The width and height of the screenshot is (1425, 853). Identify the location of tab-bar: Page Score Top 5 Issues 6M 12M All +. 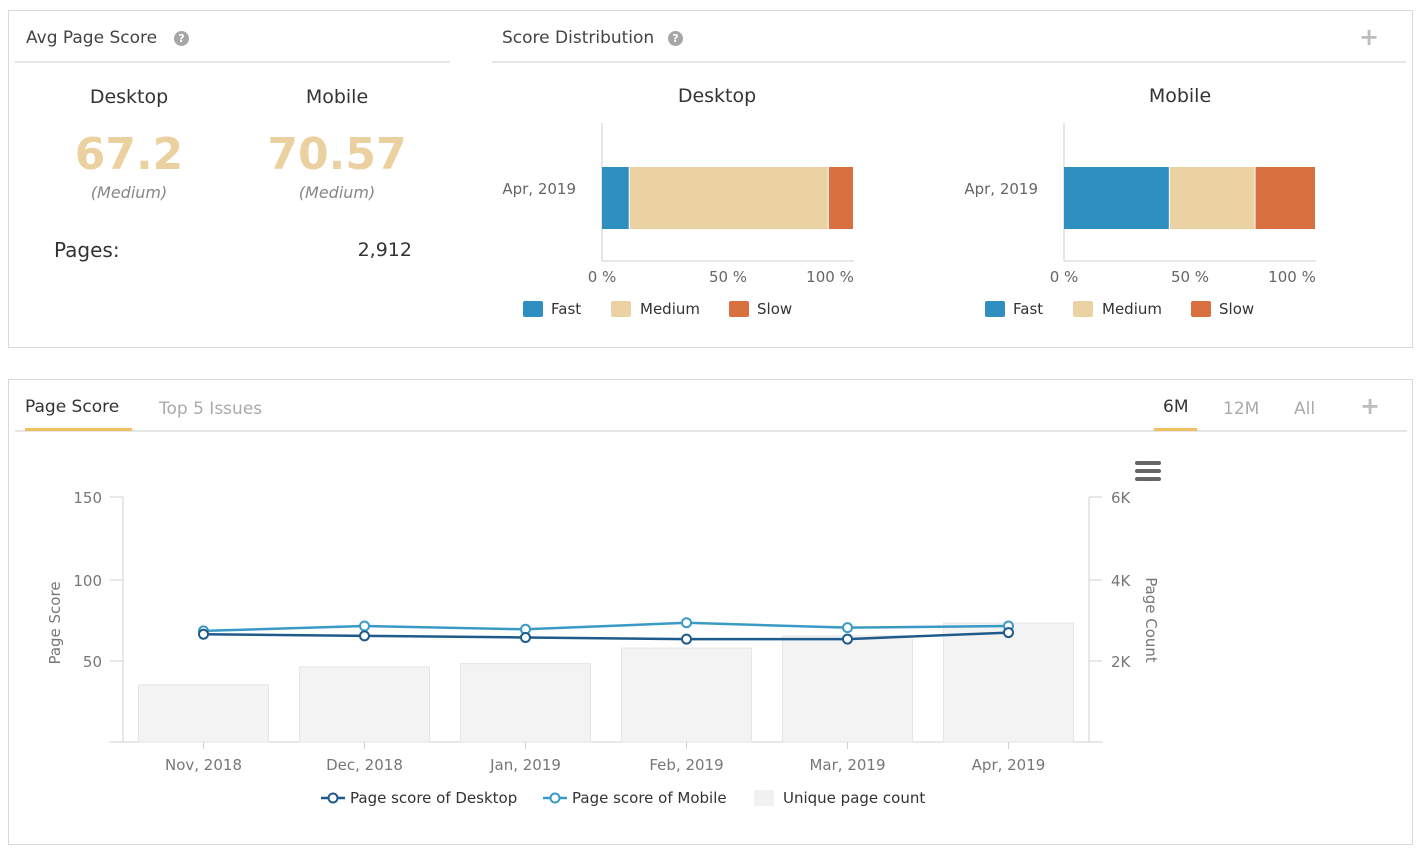
(711, 406).